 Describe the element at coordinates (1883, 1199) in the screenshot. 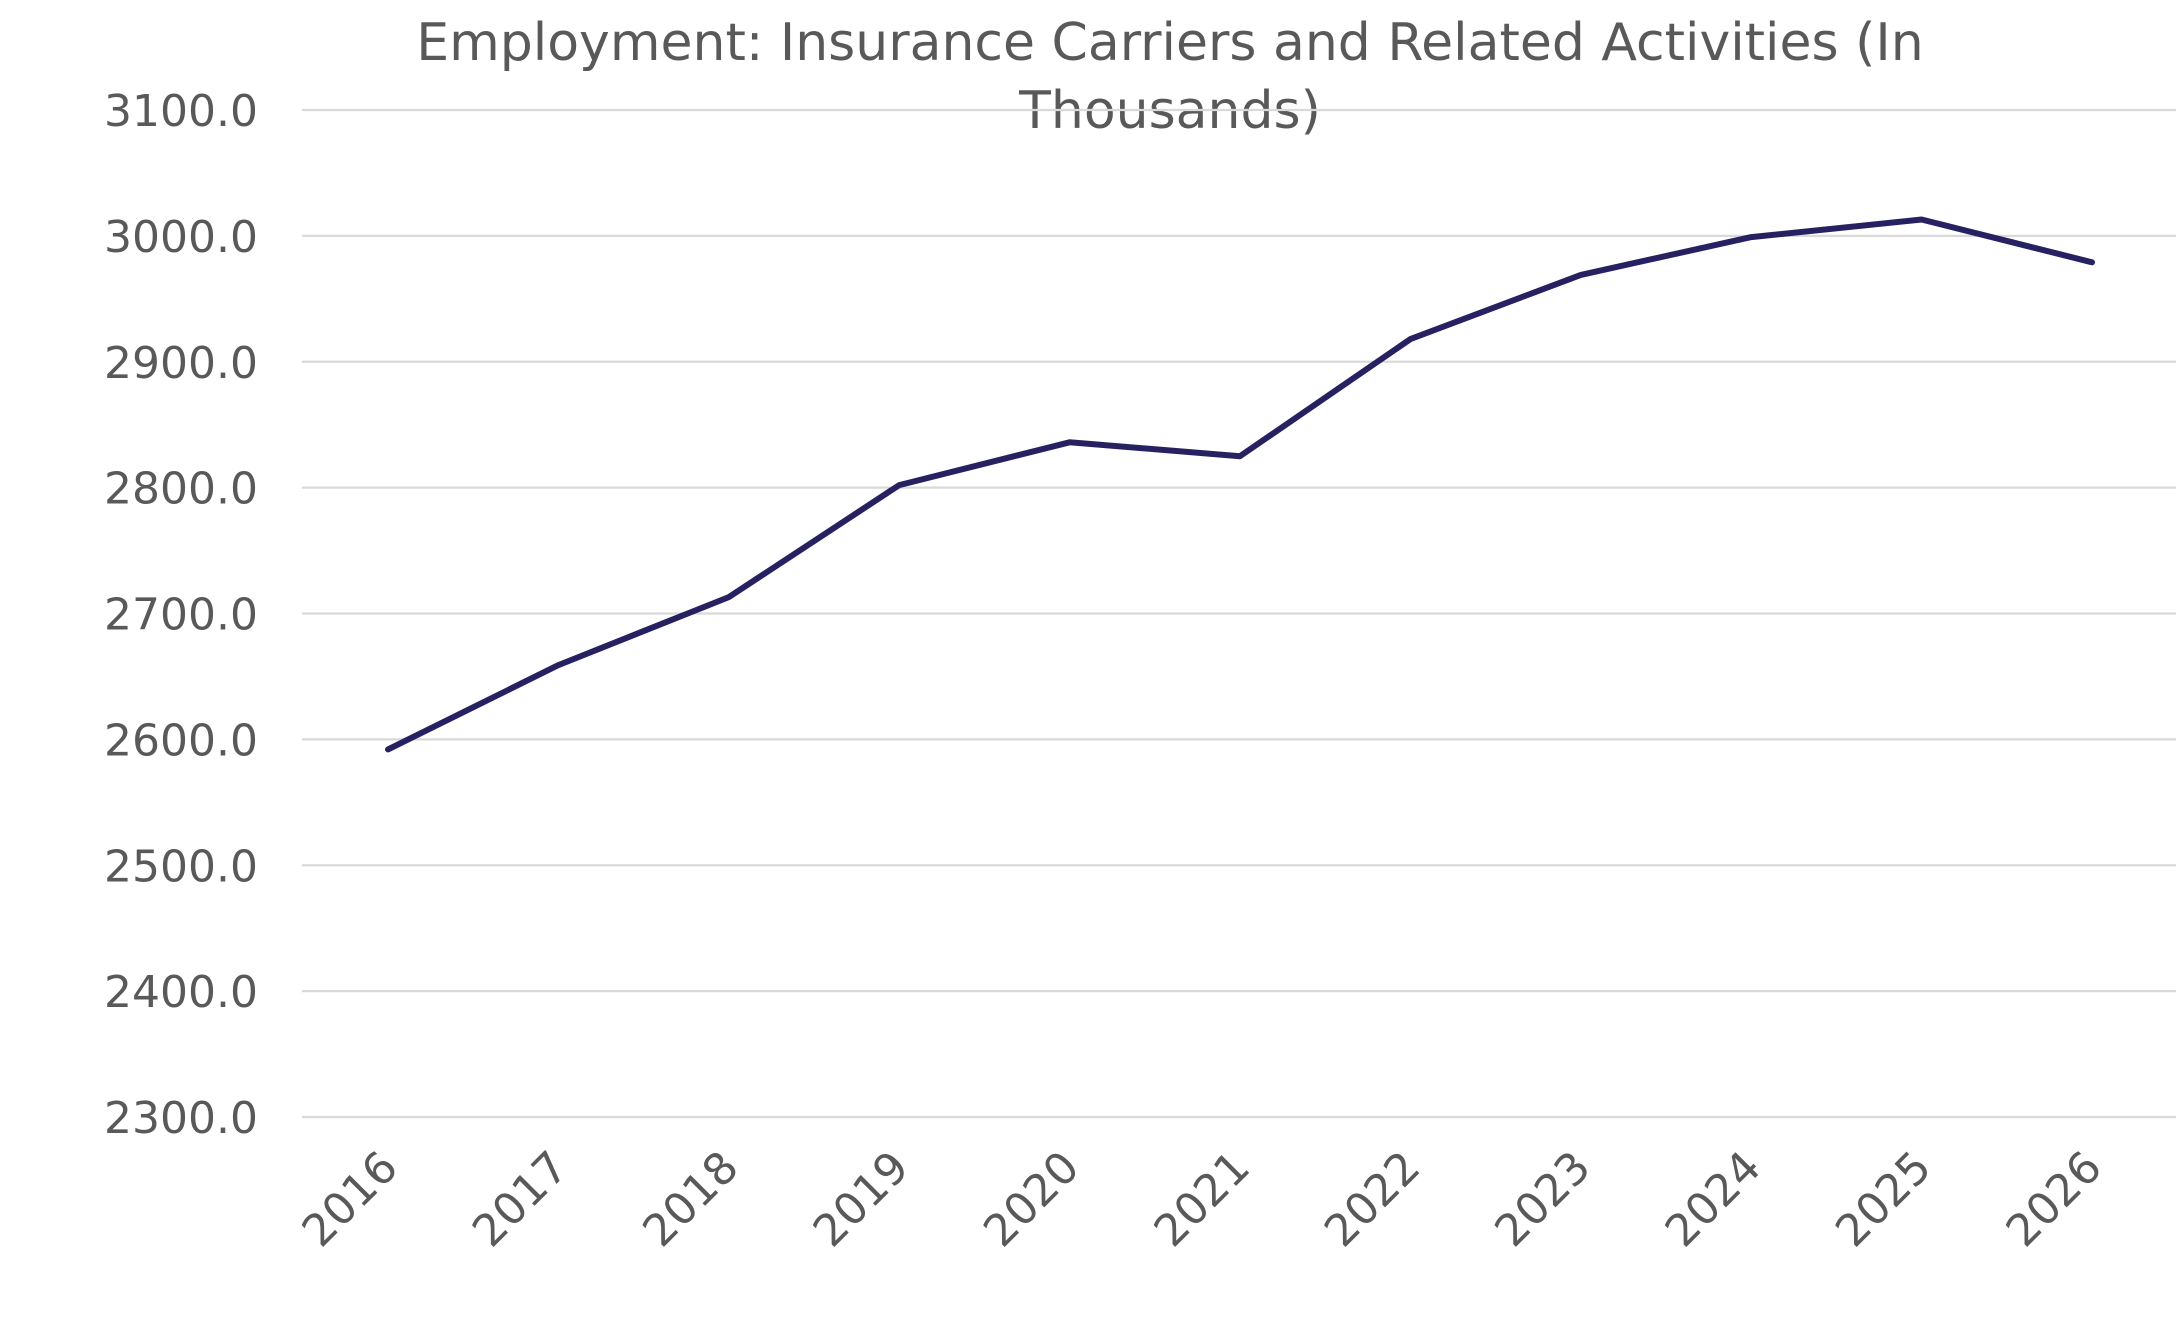

I see `x-tick-label: 2025` at that location.